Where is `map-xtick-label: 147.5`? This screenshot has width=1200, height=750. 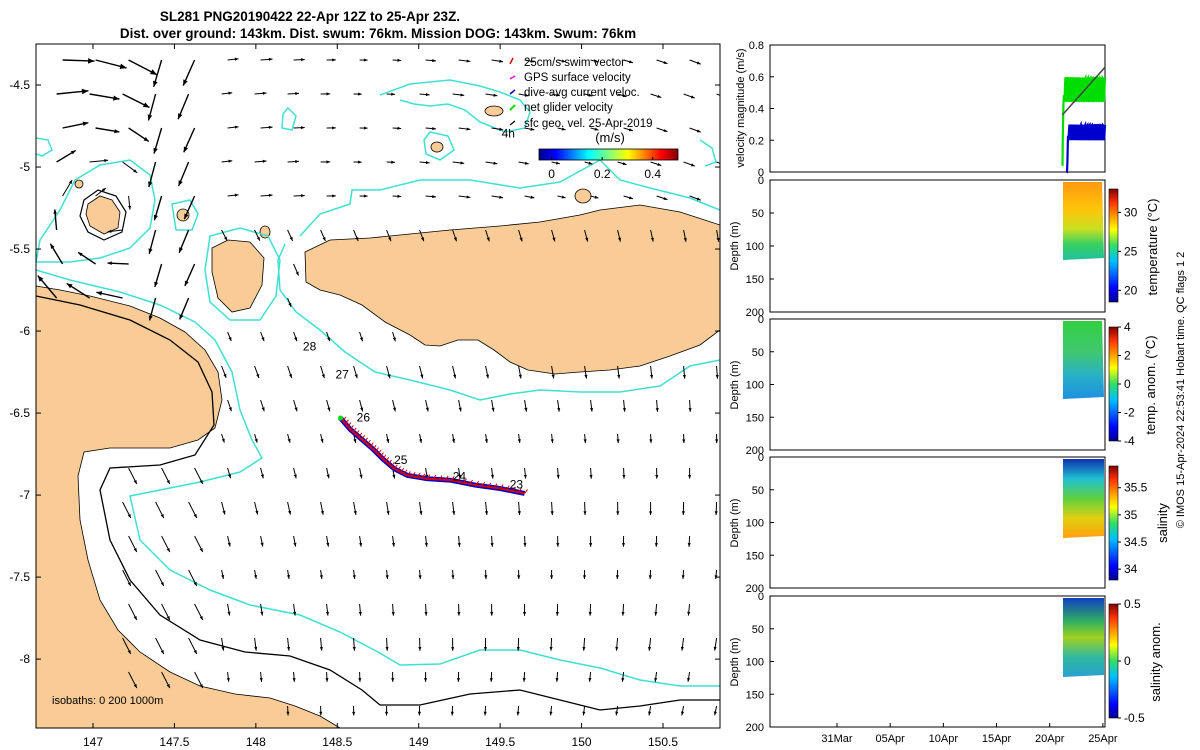
map-xtick-label: 147.5 is located at coordinates (174, 742).